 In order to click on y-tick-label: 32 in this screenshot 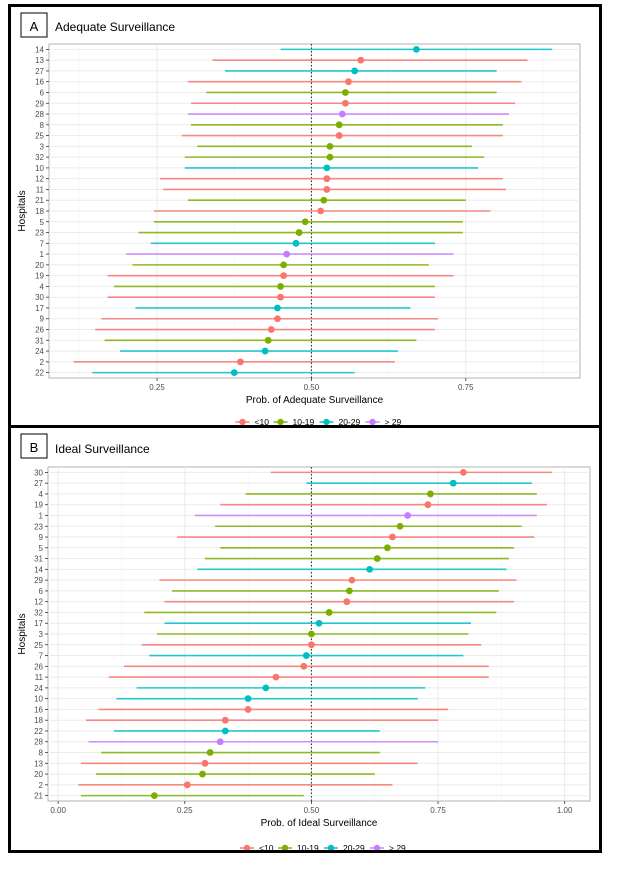, I will do `click(39, 157)`.